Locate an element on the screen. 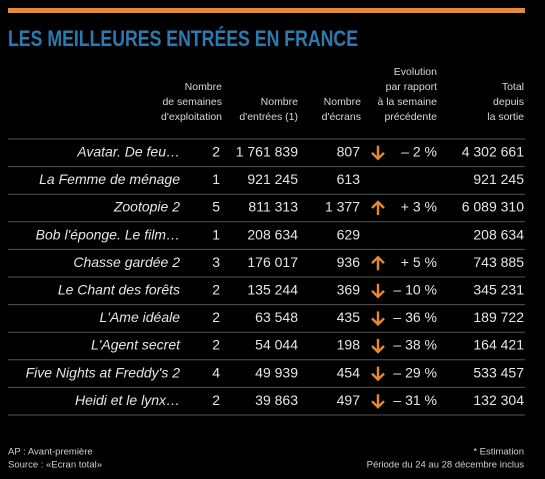  column-header: la sortie is located at coordinates (505, 117).